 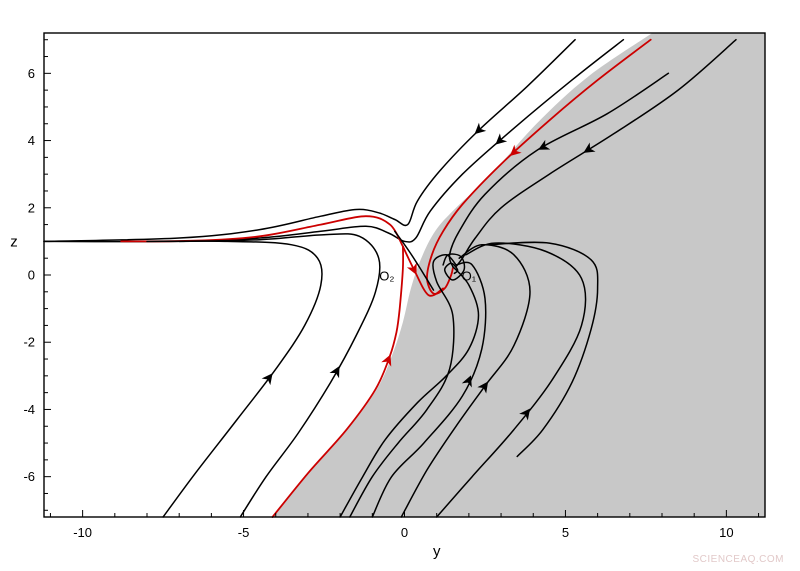 What do you see at coordinates (31, 140) in the screenshot?
I see `y-tick-label: 4` at bounding box center [31, 140].